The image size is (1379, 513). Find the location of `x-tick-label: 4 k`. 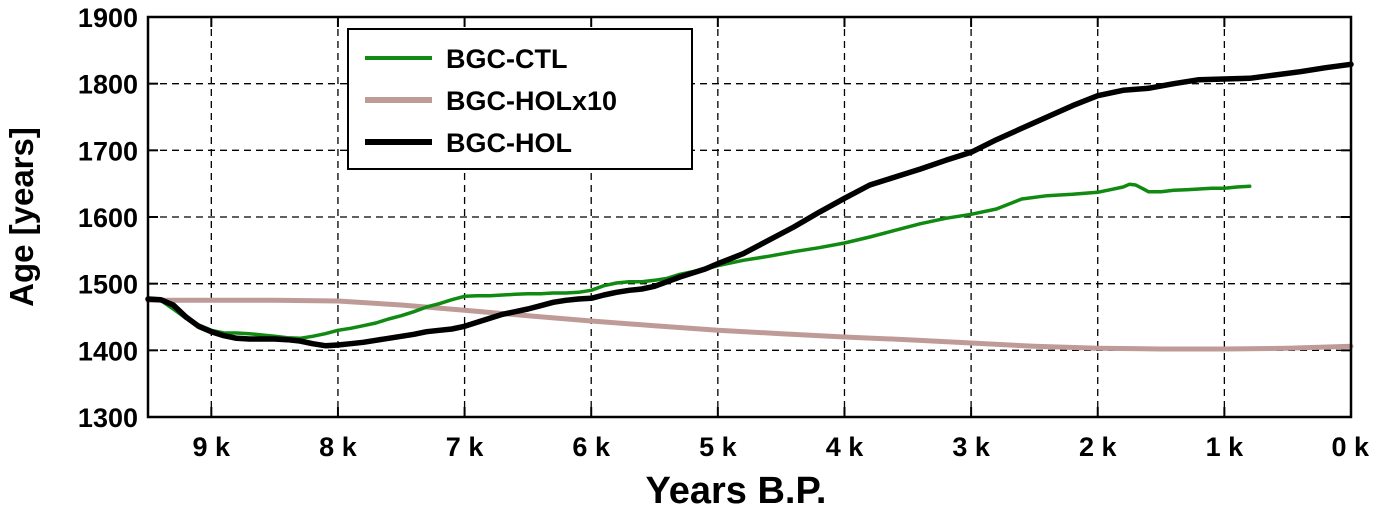

x-tick-label: 4 k is located at coordinates (845, 447).